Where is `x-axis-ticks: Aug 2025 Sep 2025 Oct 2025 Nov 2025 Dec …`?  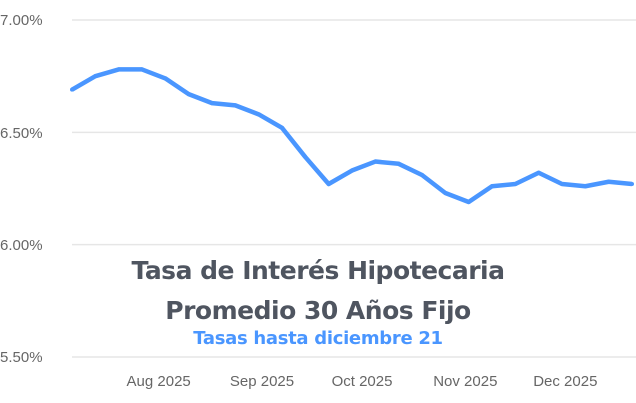
x-axis-ticks: Aug 2025 Sep 2025 Oct 2025 Nov 2025 Dec … is located at coordinates (362, 381).